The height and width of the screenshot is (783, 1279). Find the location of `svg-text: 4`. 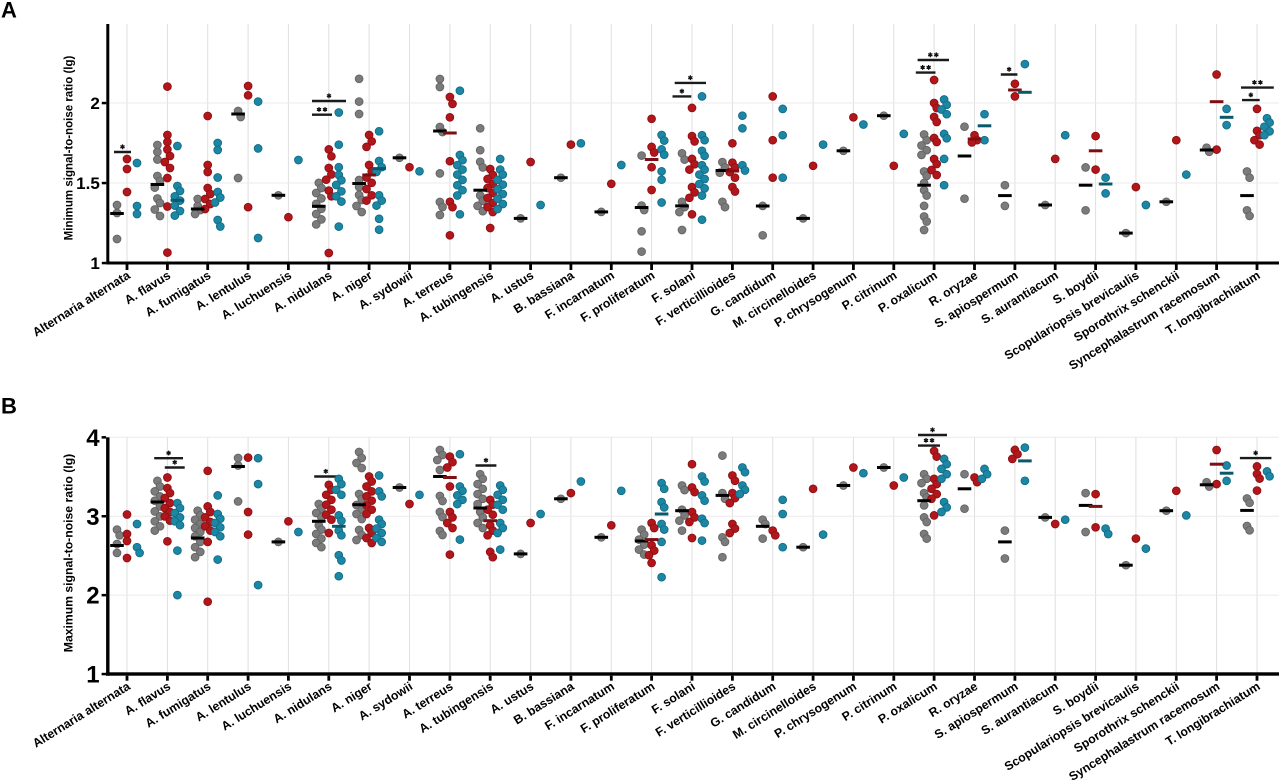

svg-text: 4 is located at coordinates (93, 438).